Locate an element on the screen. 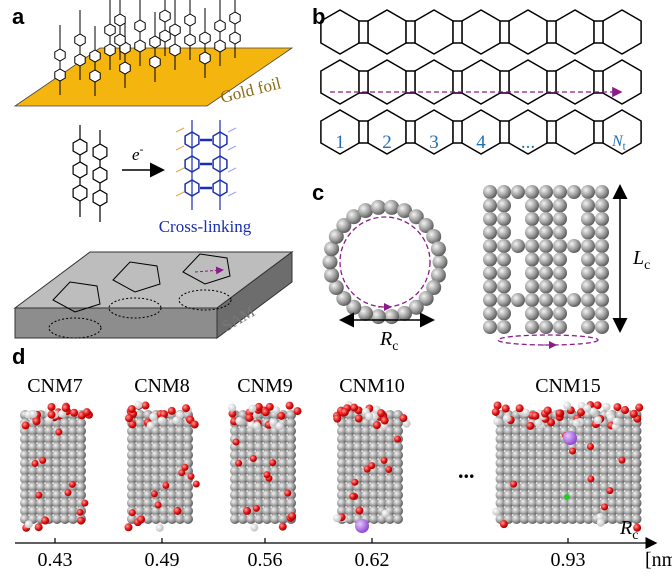 This screenshot has width=672, height=586. axis-label: Rc is located at coordinates (628, 530).